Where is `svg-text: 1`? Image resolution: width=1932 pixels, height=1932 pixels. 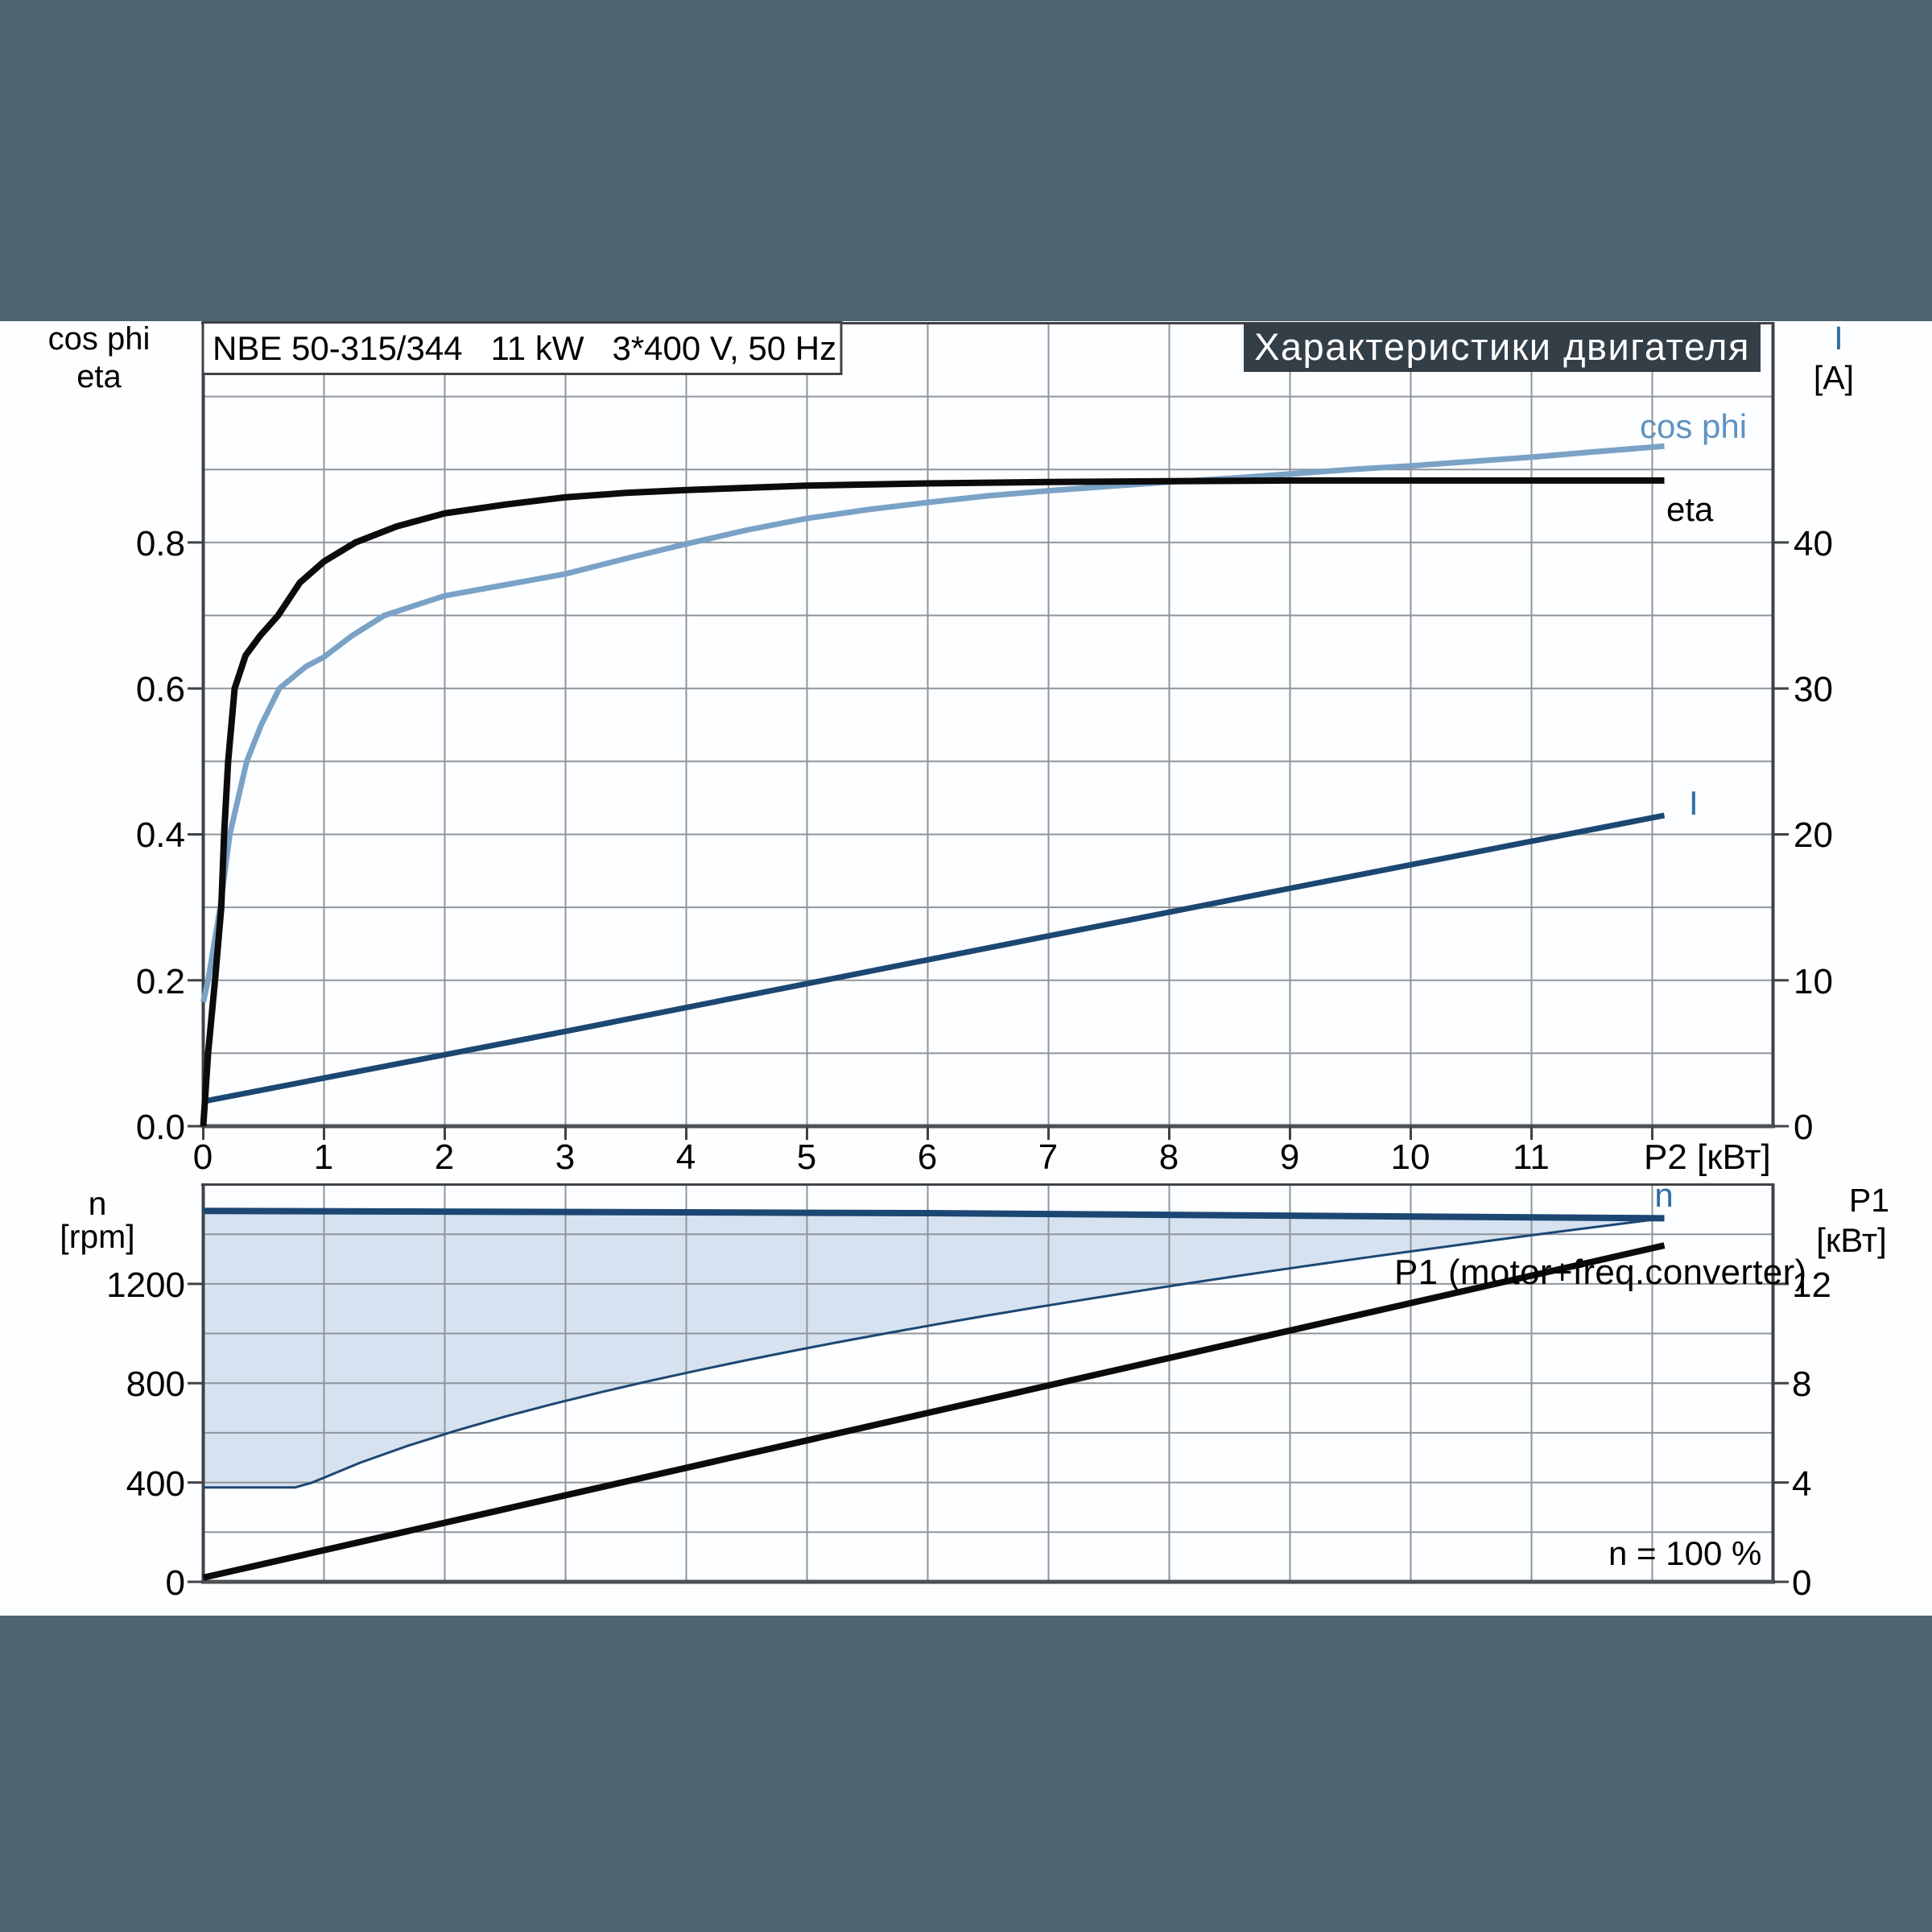 svg-text: 1 is located at coordinates (323, 1157).